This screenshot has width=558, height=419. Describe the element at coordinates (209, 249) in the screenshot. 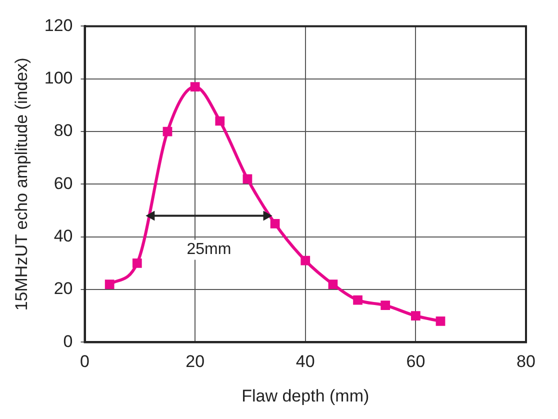

I see `annotation: 25mm` at that location.